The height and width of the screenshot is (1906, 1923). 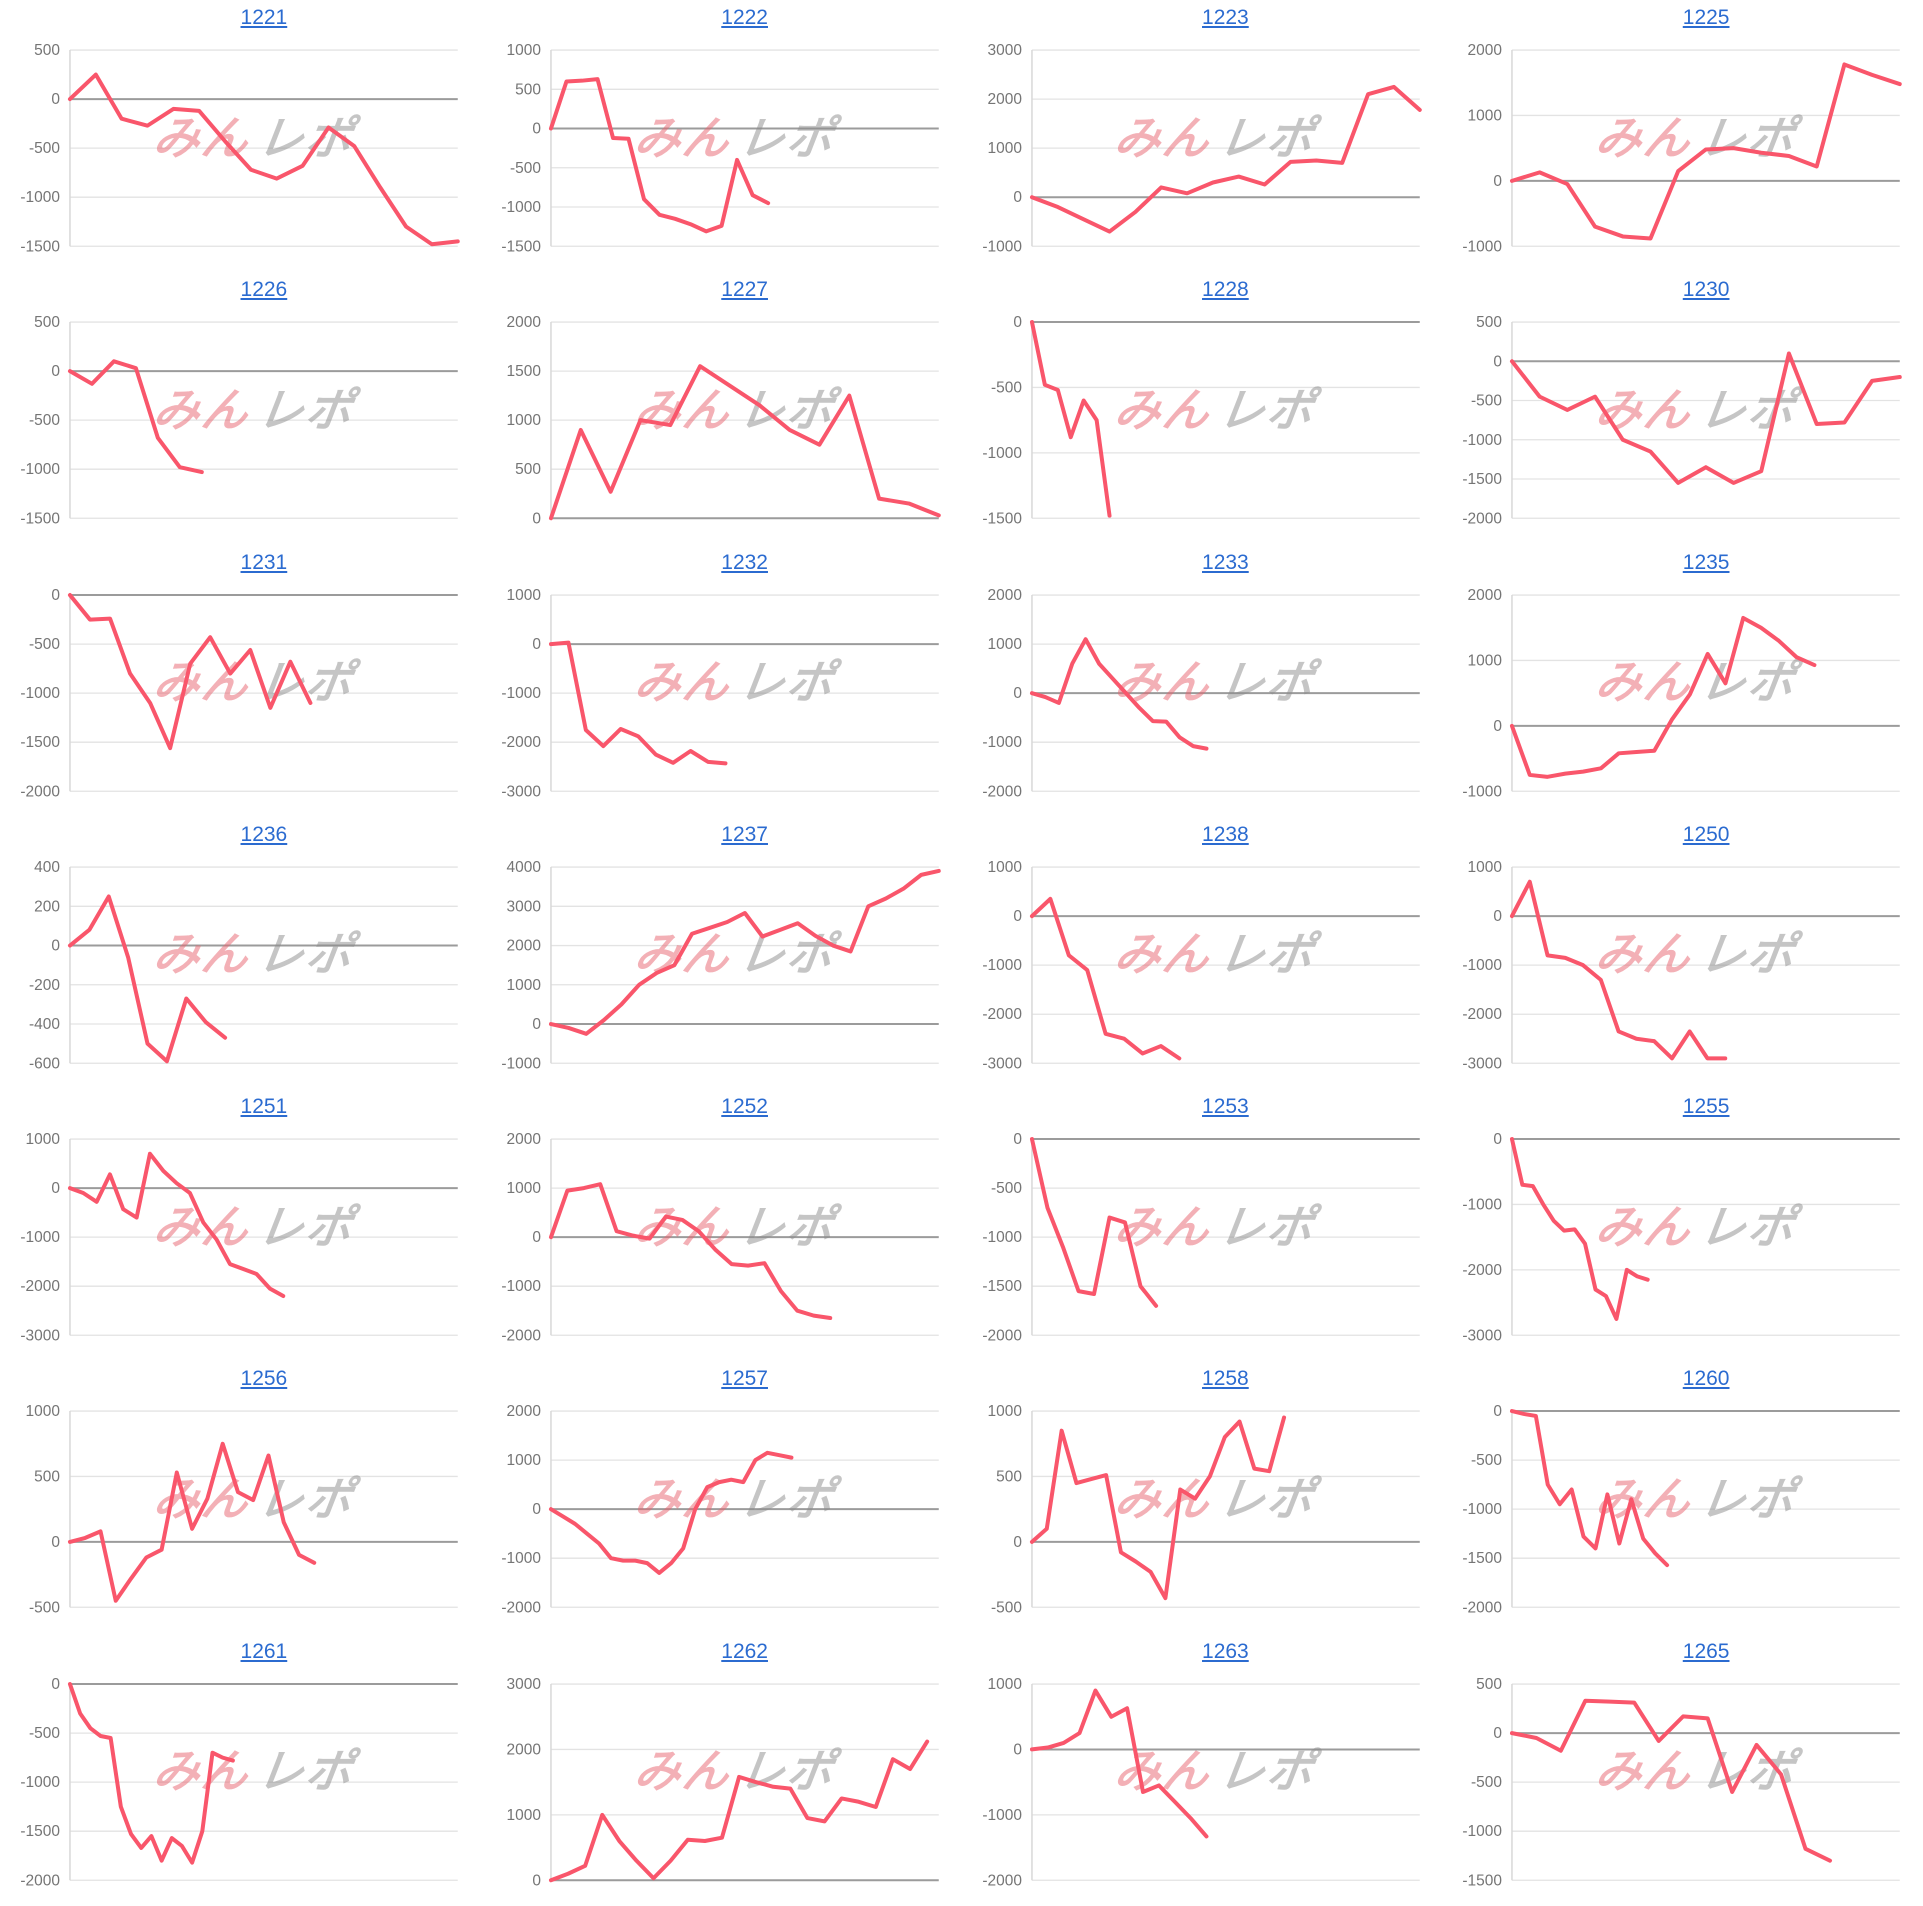 What do you see at coordinates (1002, 519) in the screenshot?
I see `y-axis-tick-label: -1500` at bounding box center [1002, 519].